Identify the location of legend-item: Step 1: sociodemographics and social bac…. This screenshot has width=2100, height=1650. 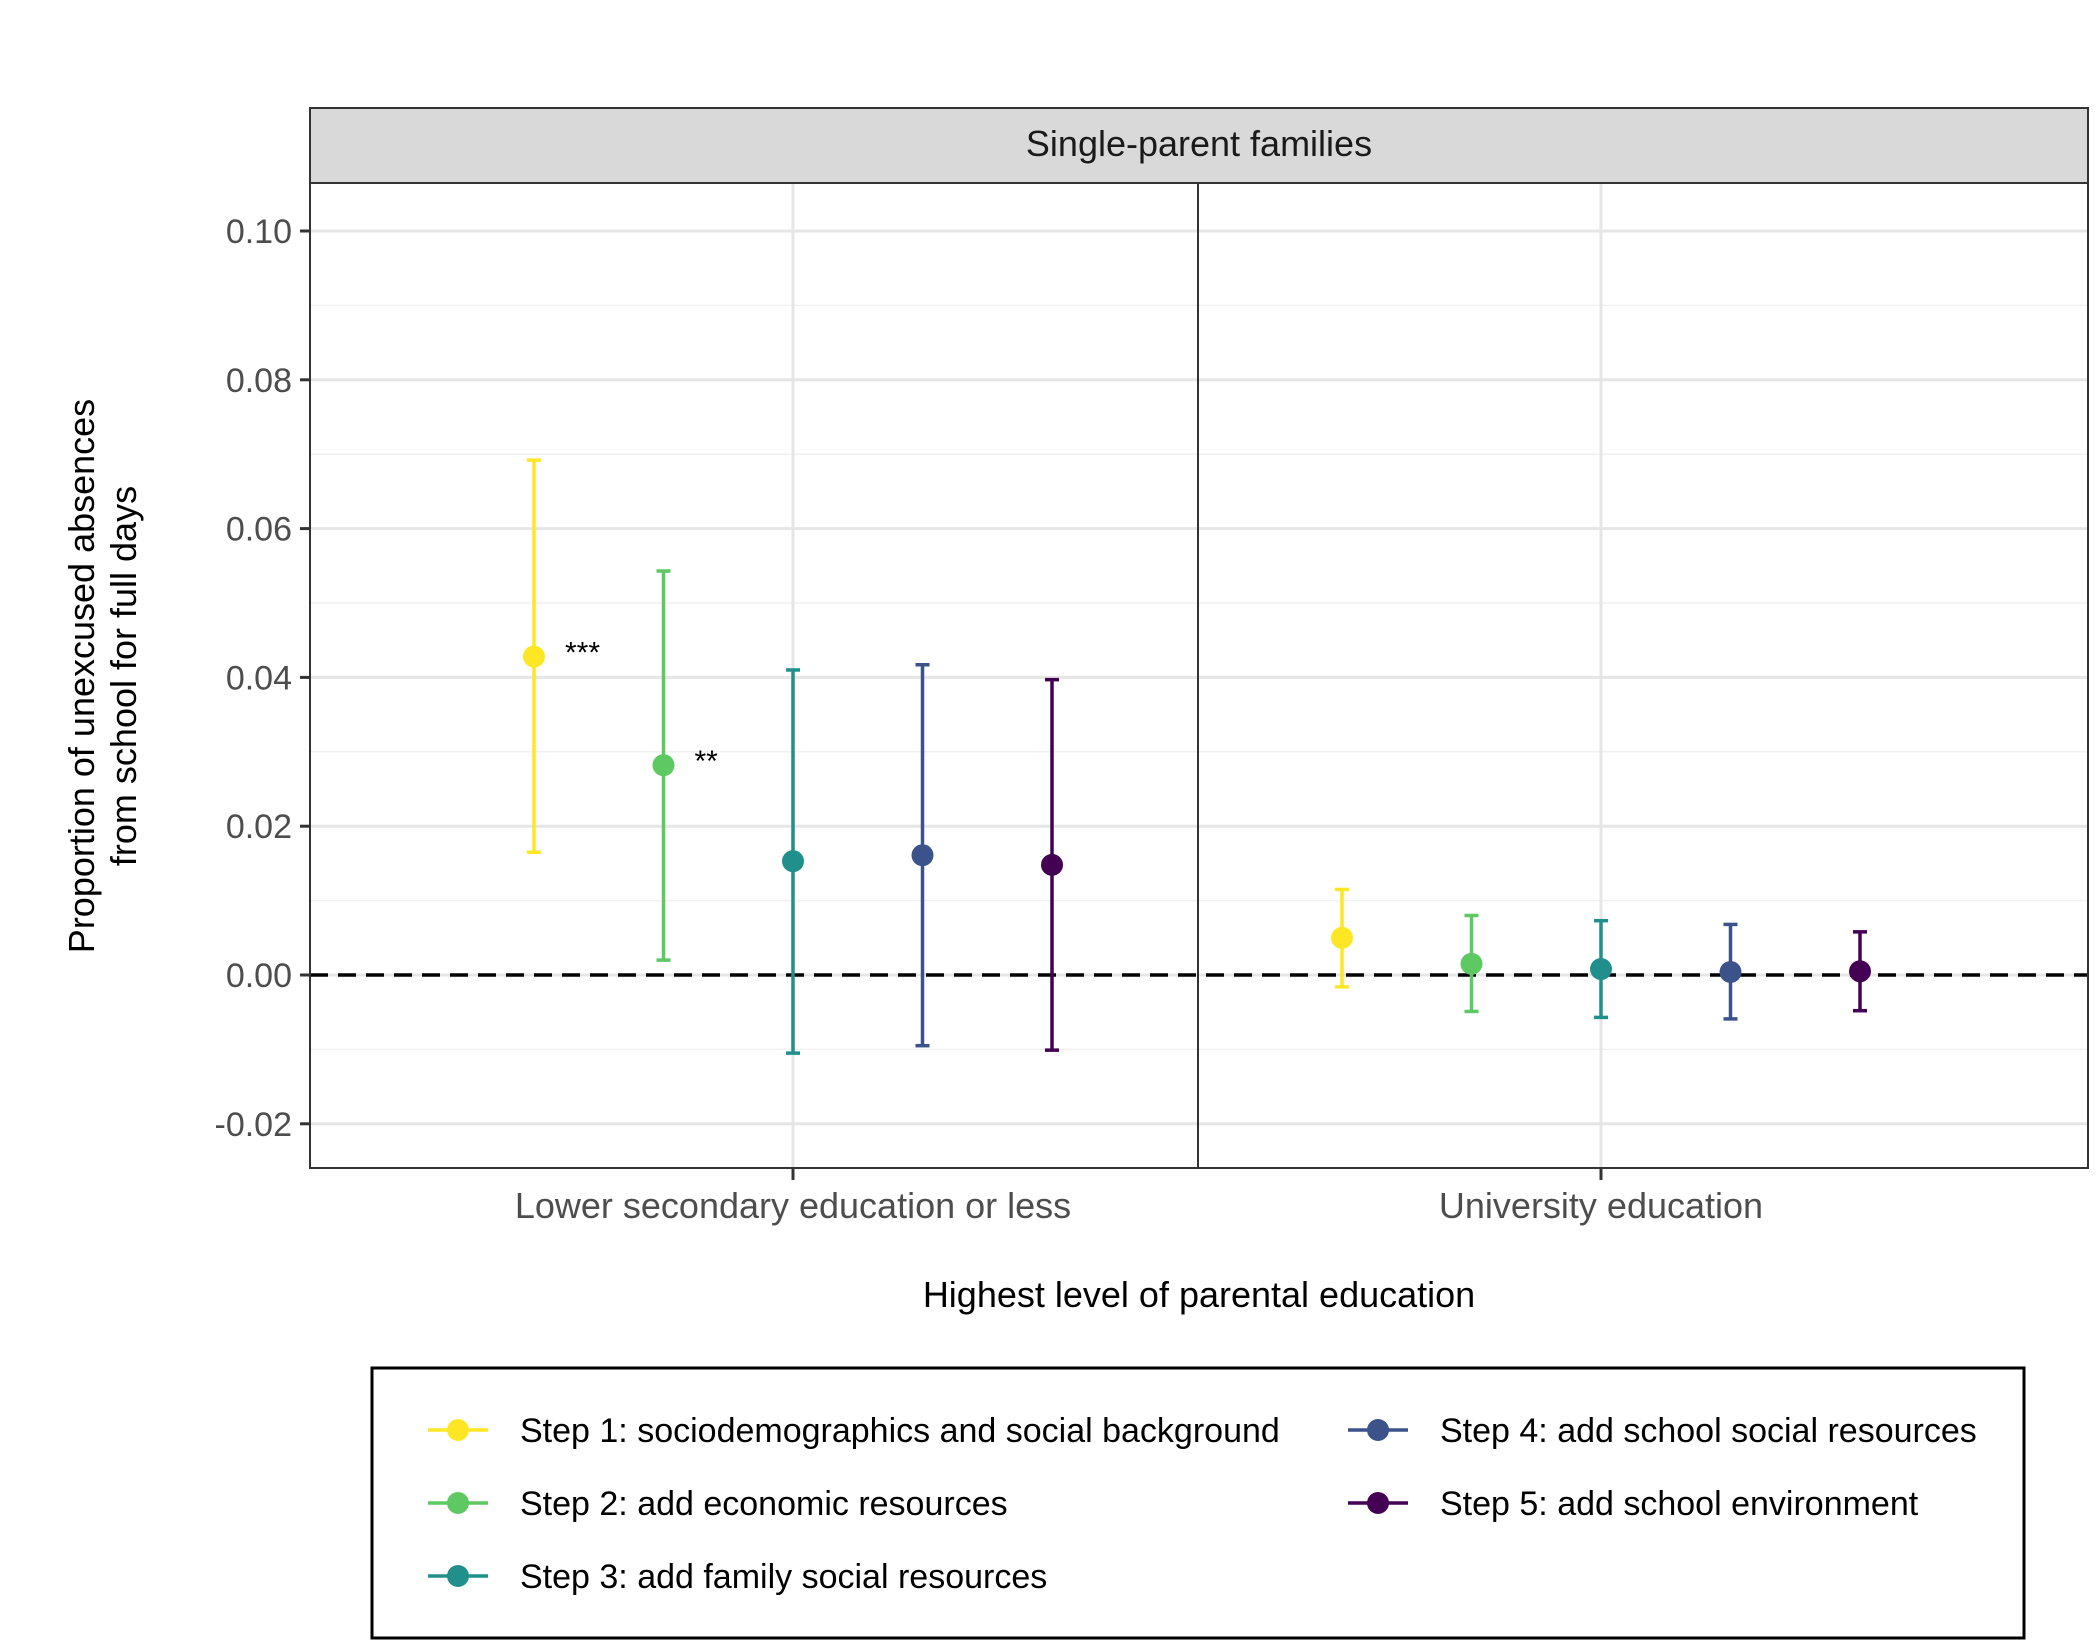
(854, 1431).